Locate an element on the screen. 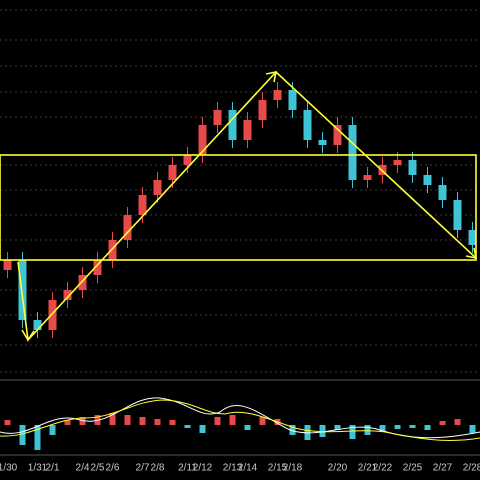 The image size is (480, 480). x-tick-label: 1/30 is located at coordinates (9, 468).